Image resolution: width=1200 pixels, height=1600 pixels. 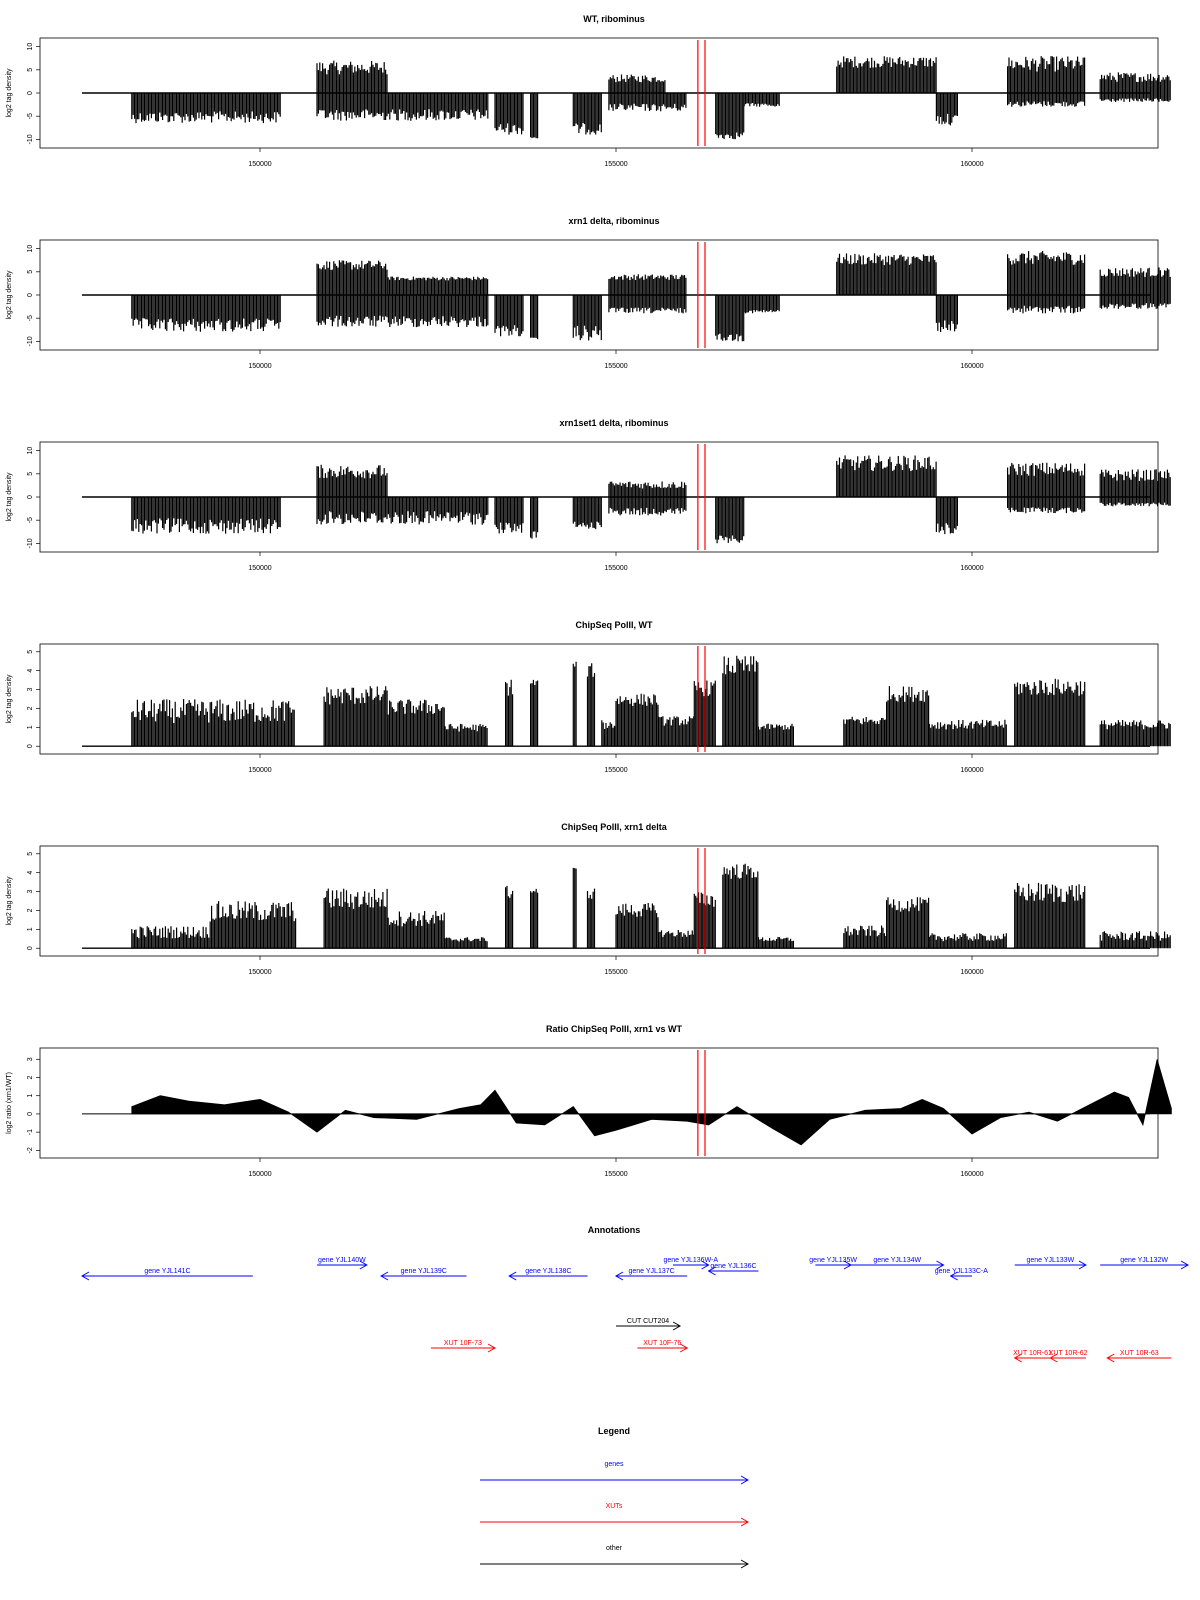 What do you see at coordinates (1139, 1356) in the screenshot?
I see `xut-feature: XUT 10R-63` at bounding box center [1139, 1356].